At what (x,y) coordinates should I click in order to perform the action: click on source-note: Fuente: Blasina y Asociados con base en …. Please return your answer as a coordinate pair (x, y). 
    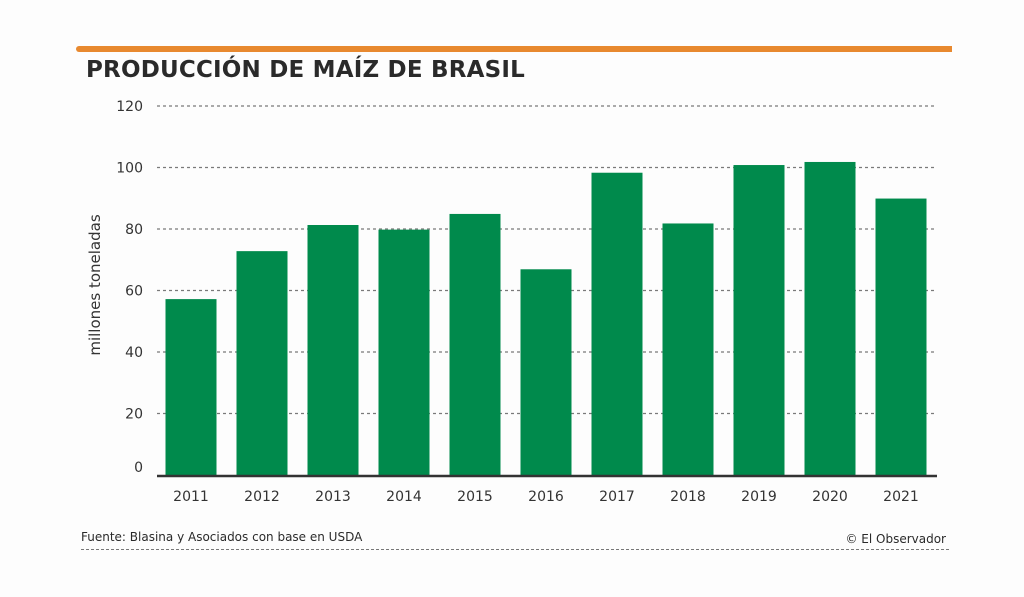
    Looking at the image, I should click on (222, 537).